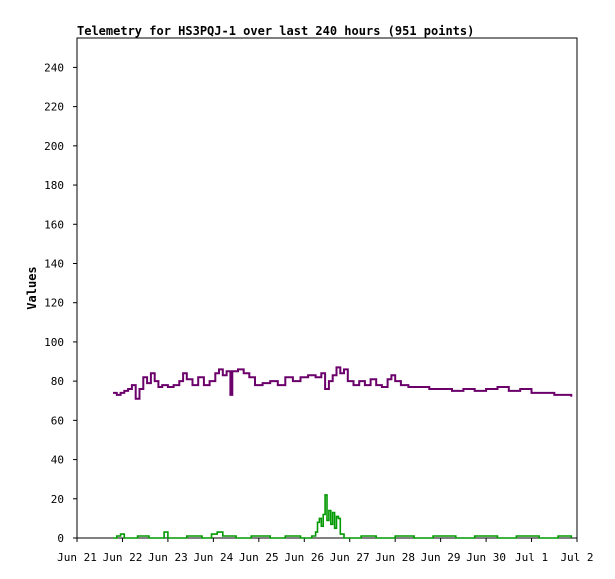 The width and height of the screenshot is (615, 579). Describe the element at coordinates (123, 557) in the screenshot. I see `x-tick-label: Jun 22` at that location.